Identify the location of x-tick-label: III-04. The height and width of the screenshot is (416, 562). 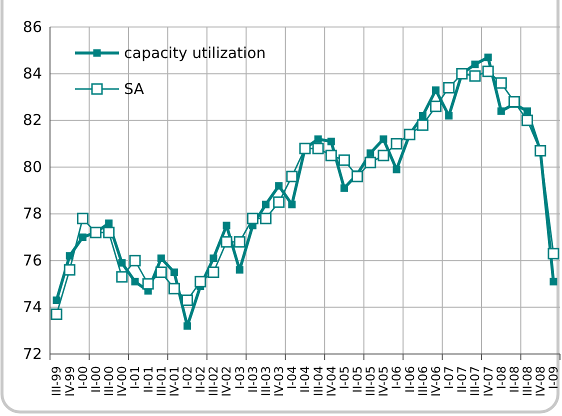
(318, 381).